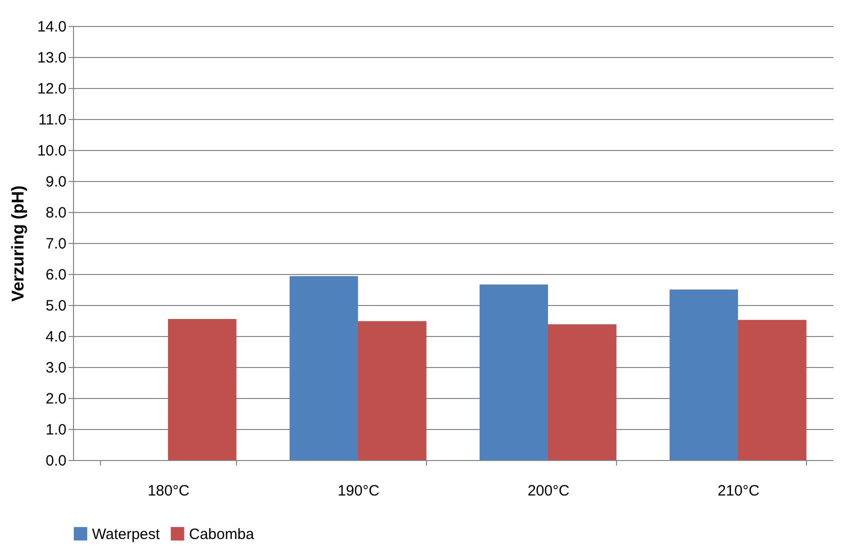  I want to click on legend-label: Cabomba, so click(222, 534).